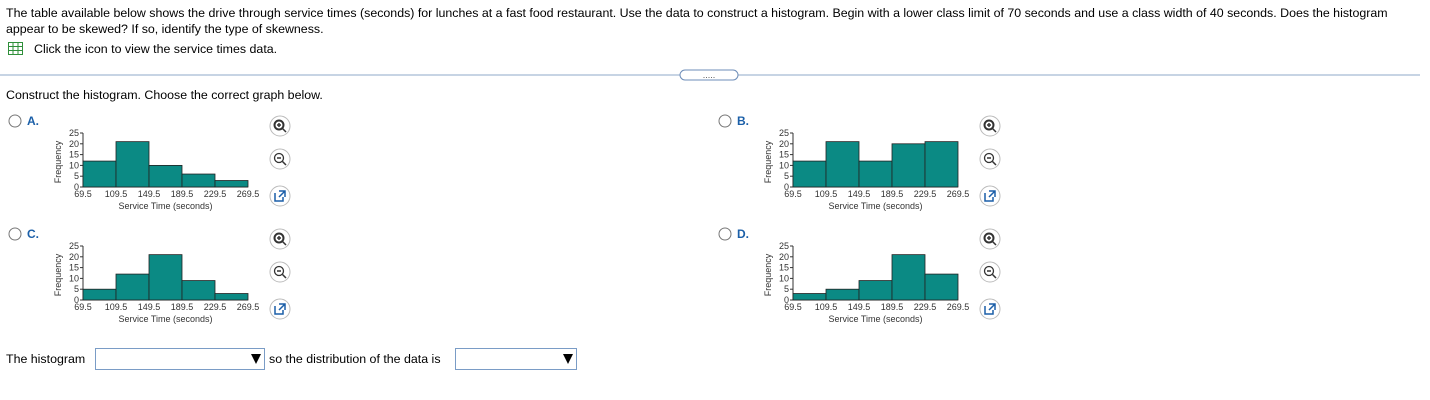  What do you see at coordinates (16, 49) in the screenshot?
I see `table-icon` at bounding box center [16, 49].